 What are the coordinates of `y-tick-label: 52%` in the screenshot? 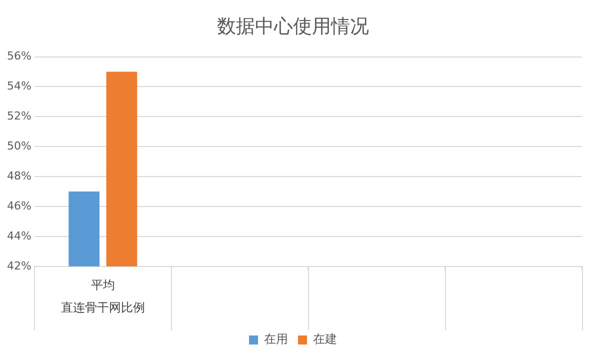 It's located at (19, 116).